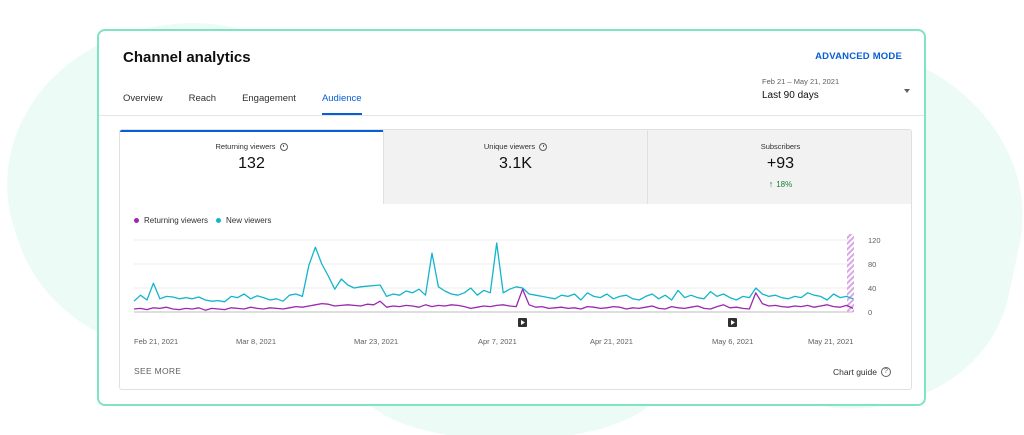 The width and height of the screenshot is (1024, 435). I want to click on x-tick-label: May 21, 2021, so click(831, 341).